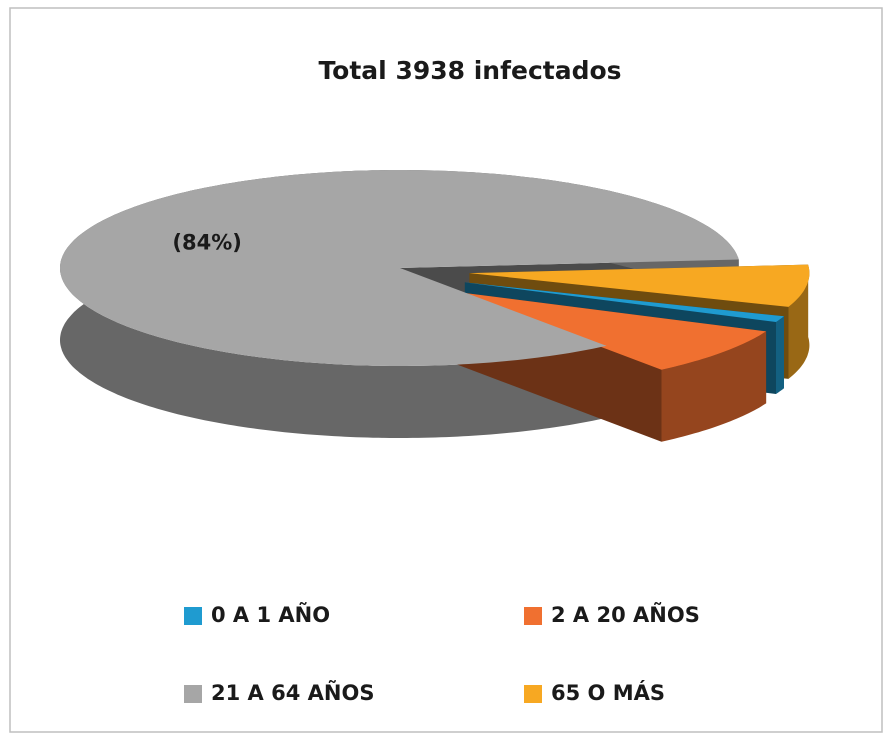 This screenshot has width=891, height=738. I want to click on legend-label: 0 A 1 AÑO, so click(270, 614).